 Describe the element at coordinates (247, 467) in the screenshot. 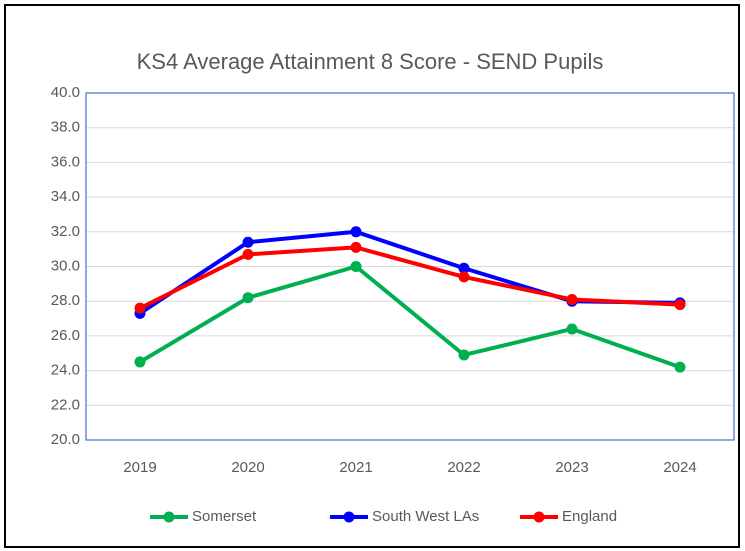

I see `x-tick-label: 2020` at that location.